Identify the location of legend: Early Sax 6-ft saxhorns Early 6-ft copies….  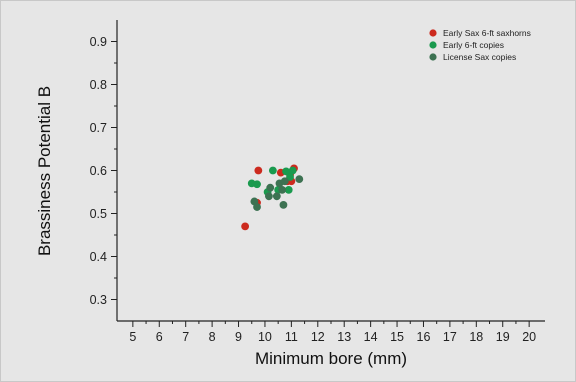
(480, 45).